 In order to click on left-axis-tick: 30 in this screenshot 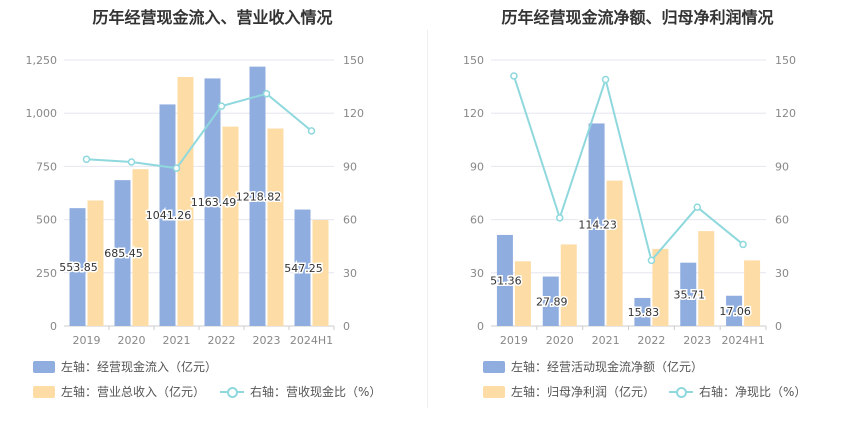, I will do `click(477, 273)`.